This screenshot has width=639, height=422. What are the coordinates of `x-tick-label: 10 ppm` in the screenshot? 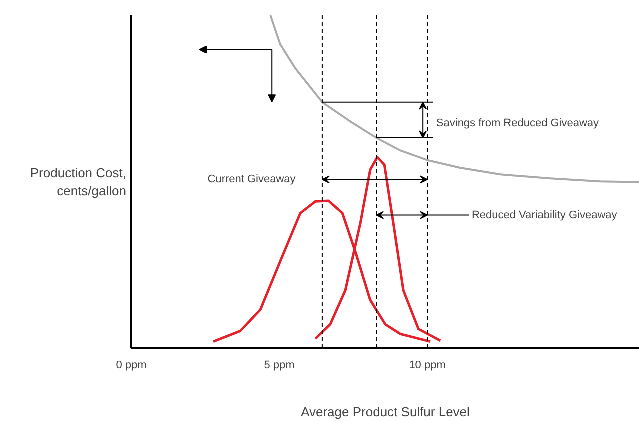 It's located at (427, 366).